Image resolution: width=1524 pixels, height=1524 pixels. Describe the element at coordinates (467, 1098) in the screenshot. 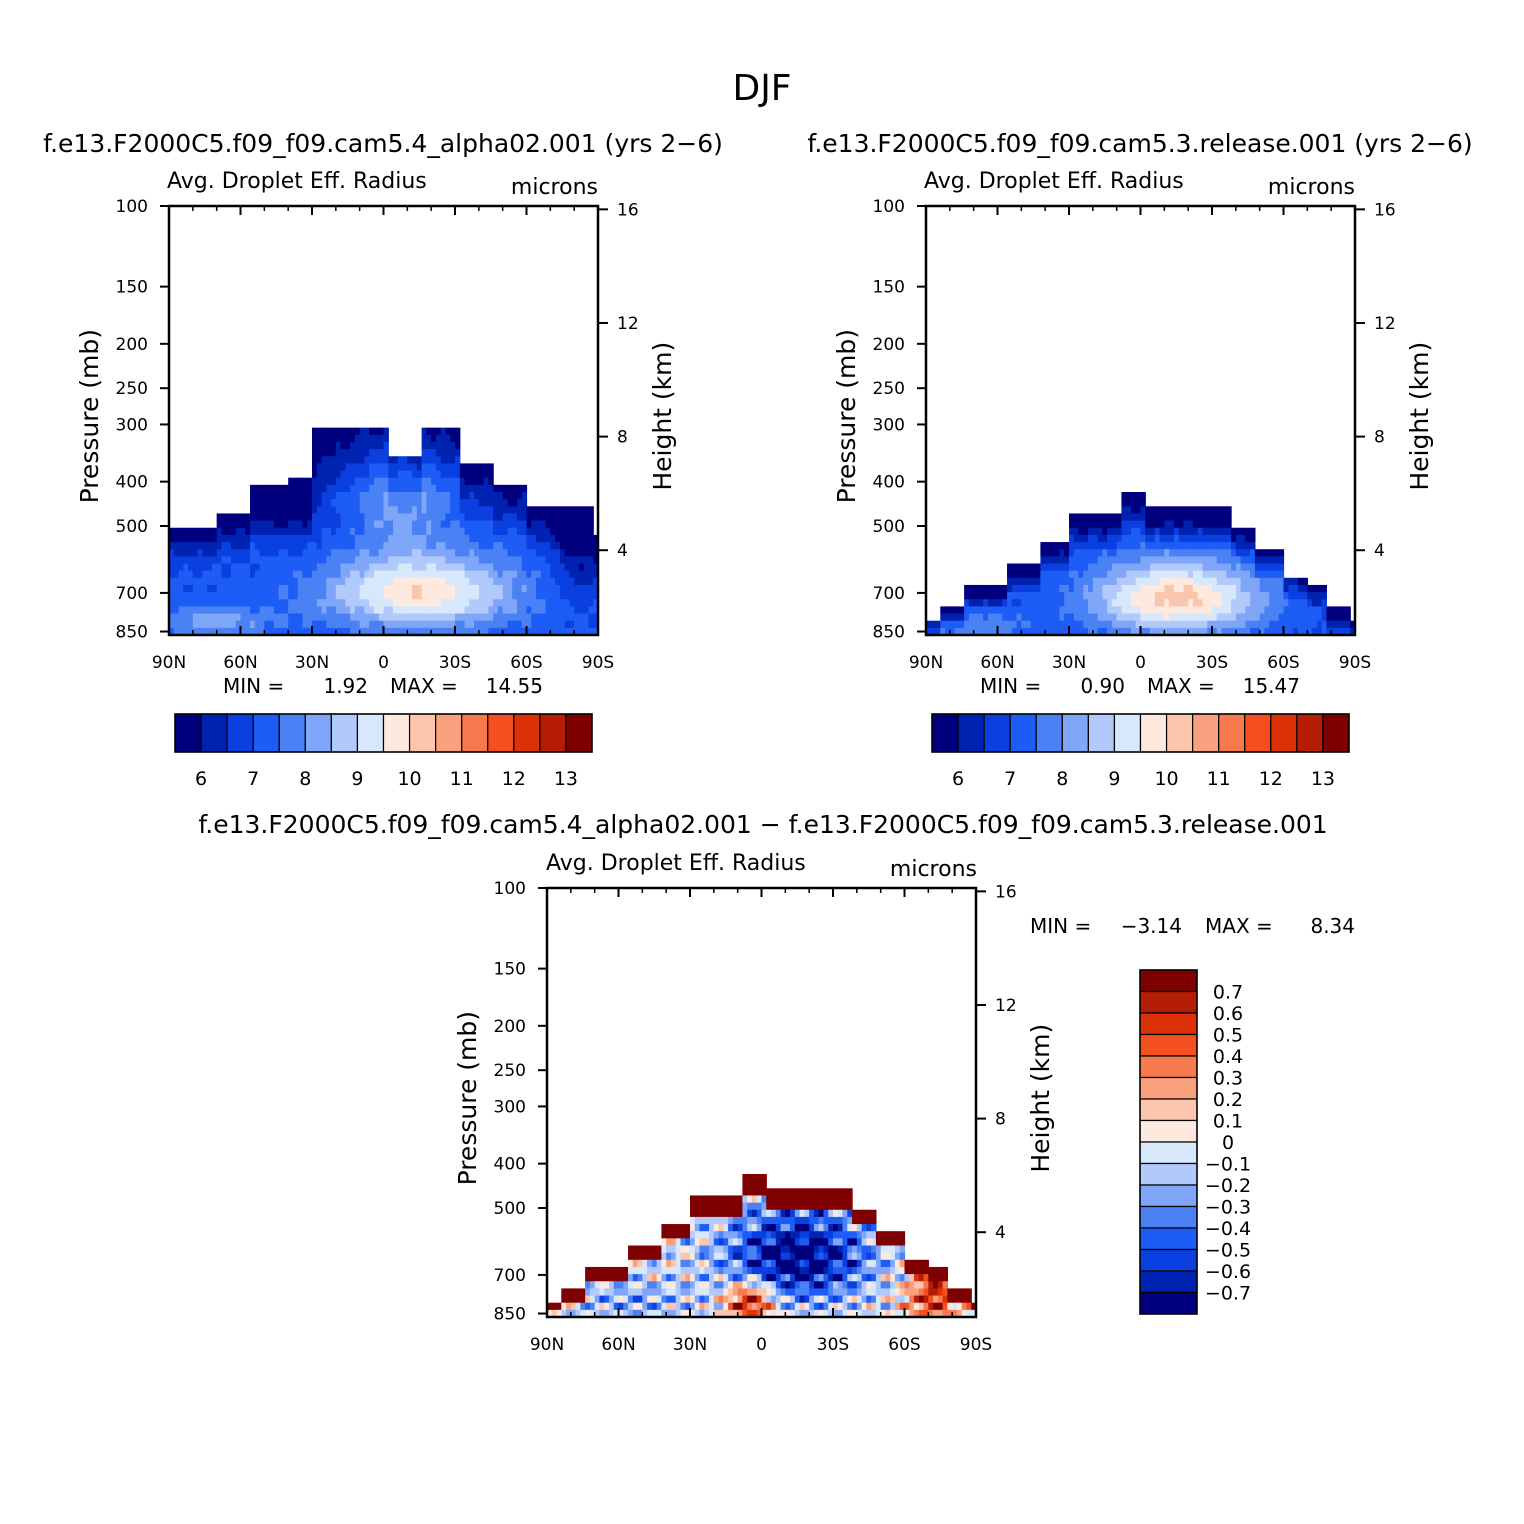

I see `y-axis-title: Pressure (mb)` at that location.